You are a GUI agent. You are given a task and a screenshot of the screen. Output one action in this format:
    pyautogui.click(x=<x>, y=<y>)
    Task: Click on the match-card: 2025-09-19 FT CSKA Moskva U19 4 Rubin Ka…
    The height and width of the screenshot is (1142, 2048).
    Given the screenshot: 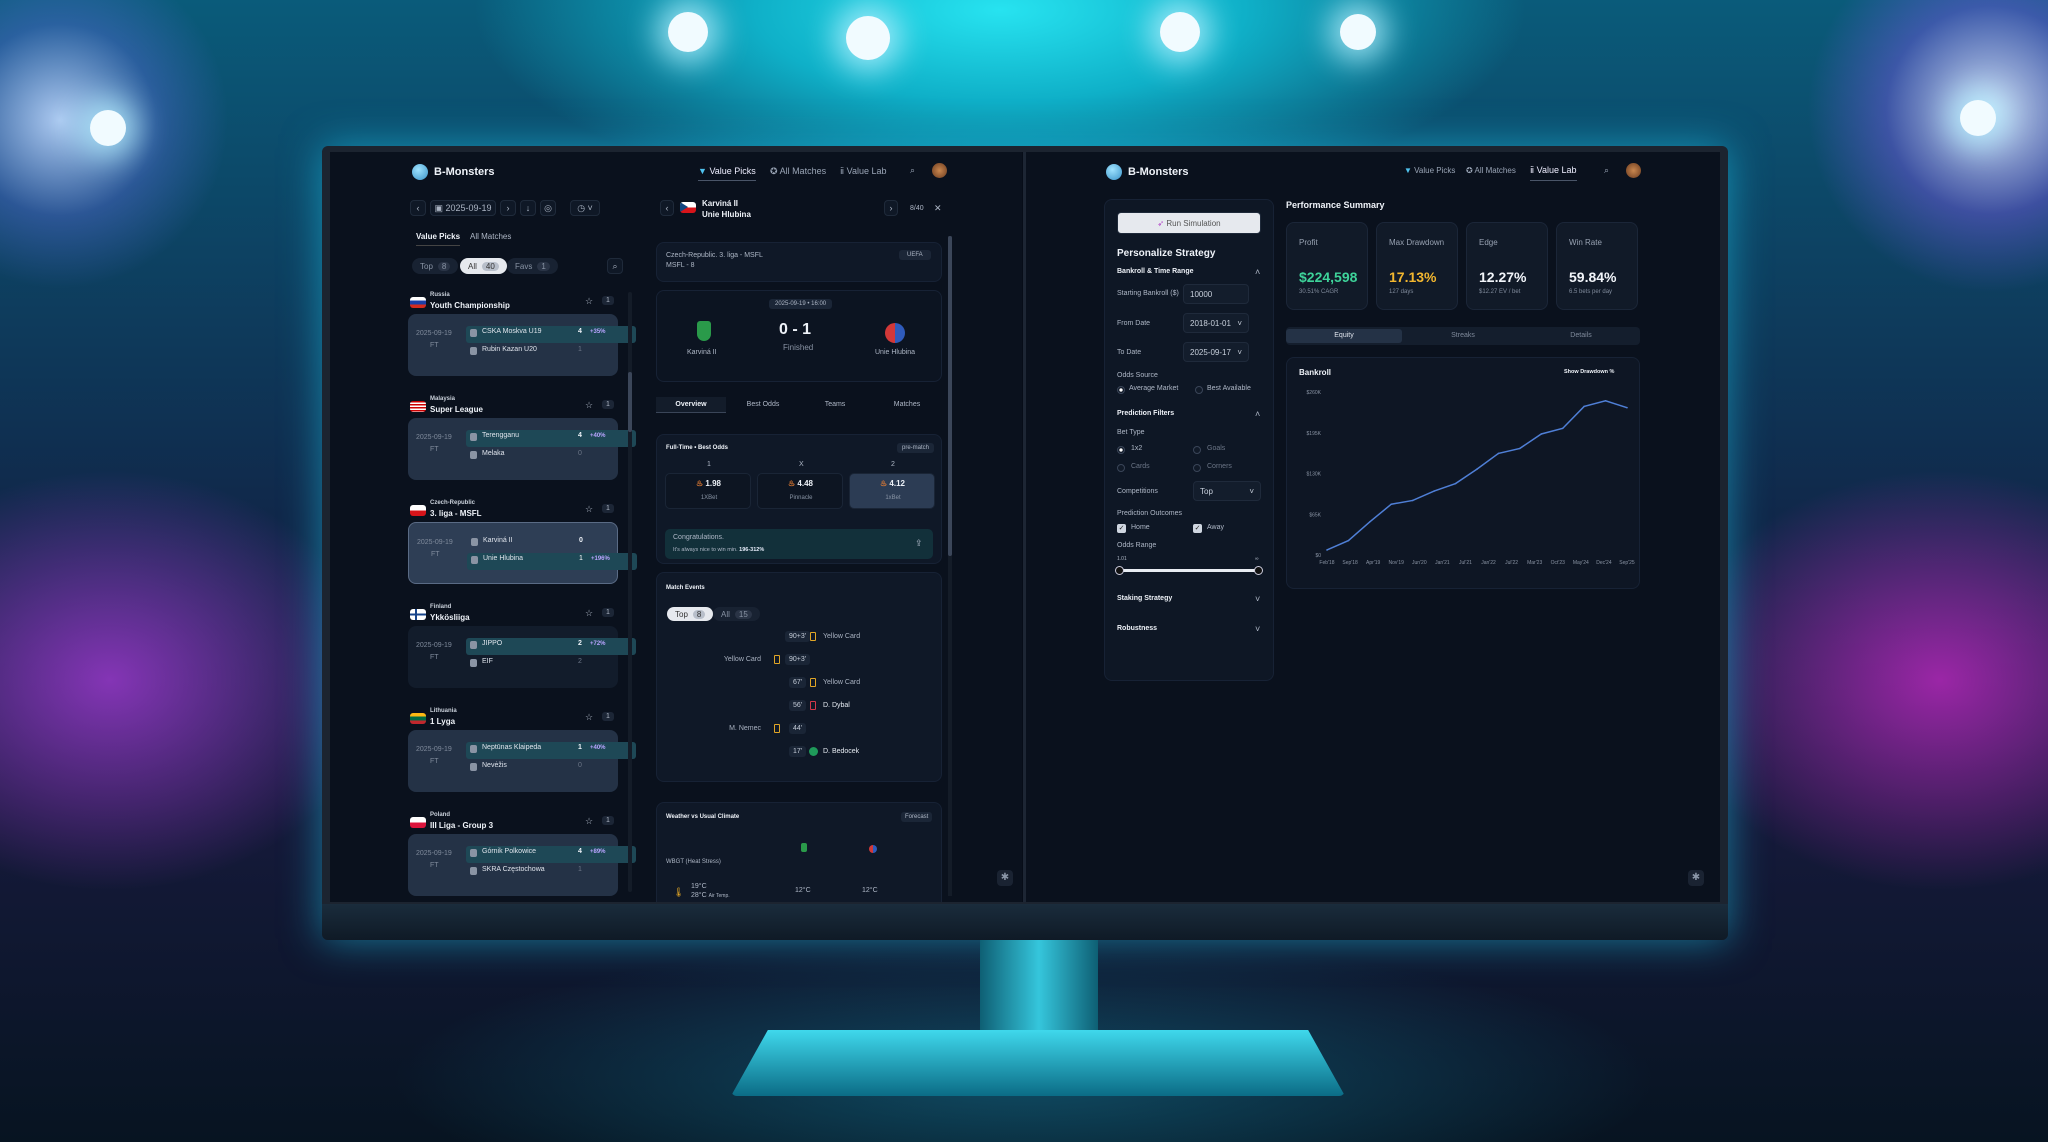 What is the action you would take?
    pyautogui.click(x=522, y=345)
    